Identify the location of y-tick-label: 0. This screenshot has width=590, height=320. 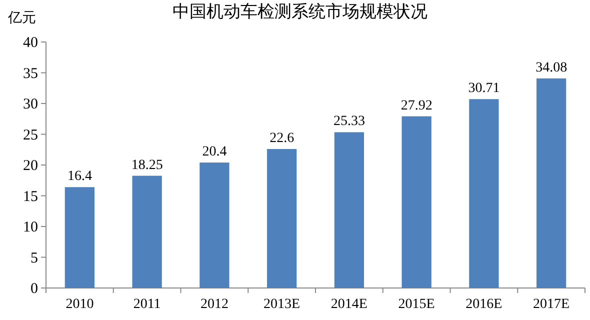
(34, 289).